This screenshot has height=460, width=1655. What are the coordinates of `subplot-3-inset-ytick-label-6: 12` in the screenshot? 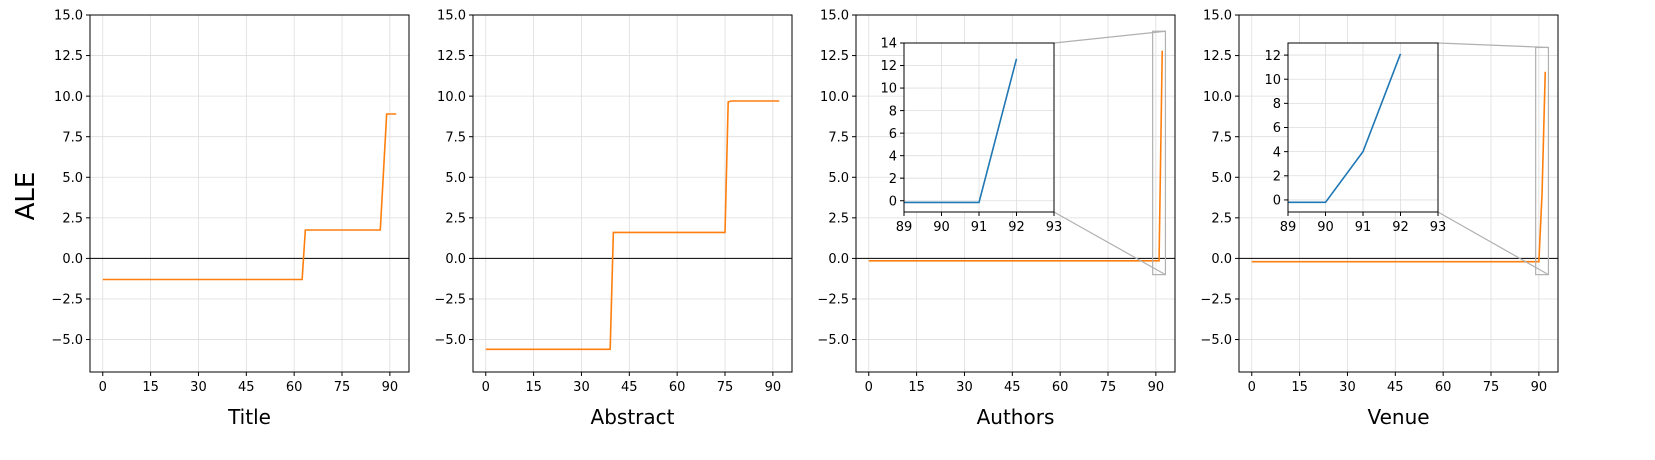 It's located at (888, 66).